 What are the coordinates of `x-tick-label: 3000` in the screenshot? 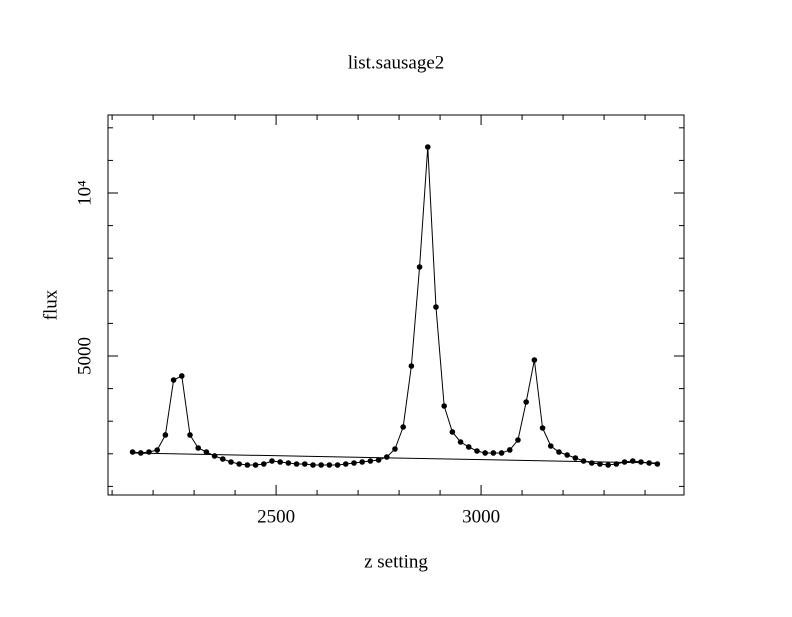 It's located at (481, 516).